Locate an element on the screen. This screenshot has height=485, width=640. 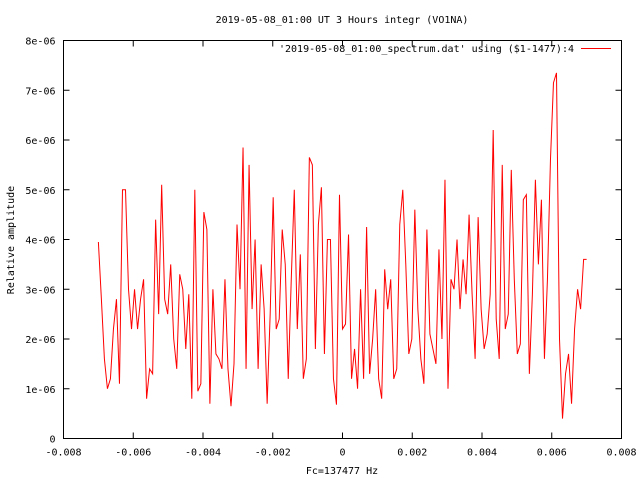
x-tick-label: 0.006 is located at coordinates (552, 453).